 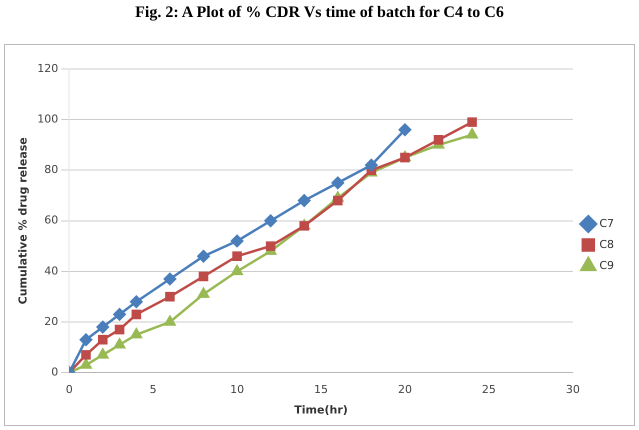 I want to click on x-tick-label: 25, so click(x=489, y=389).